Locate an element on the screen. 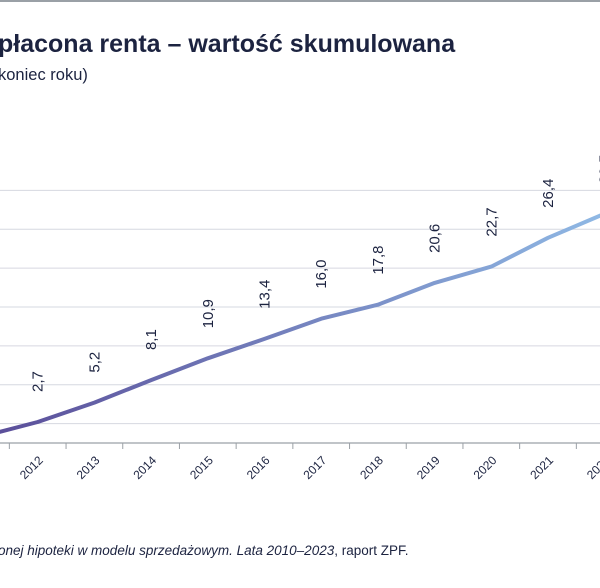  chart-subtitle: koniec roku) is located at coordinates (44, 75).